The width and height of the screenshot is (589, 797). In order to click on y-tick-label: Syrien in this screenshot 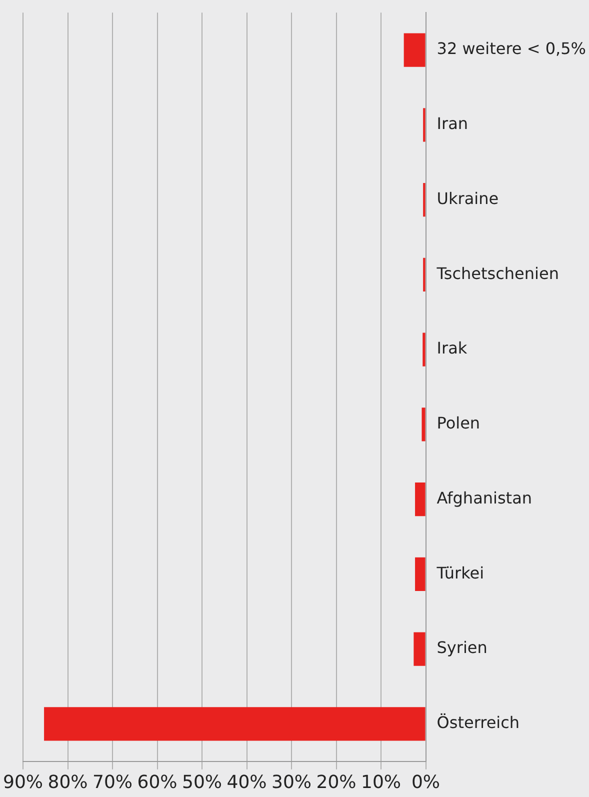, I will do `click(462, 648)`.